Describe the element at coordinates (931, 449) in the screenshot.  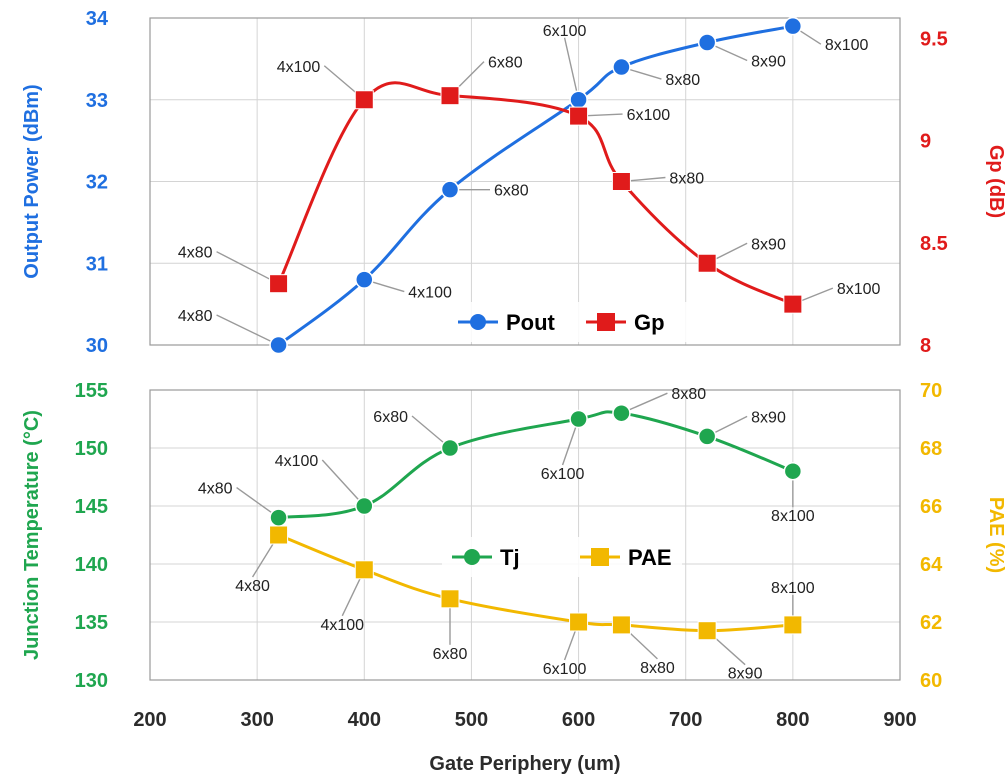
I see `y-right-tick-label: 68` at that location.